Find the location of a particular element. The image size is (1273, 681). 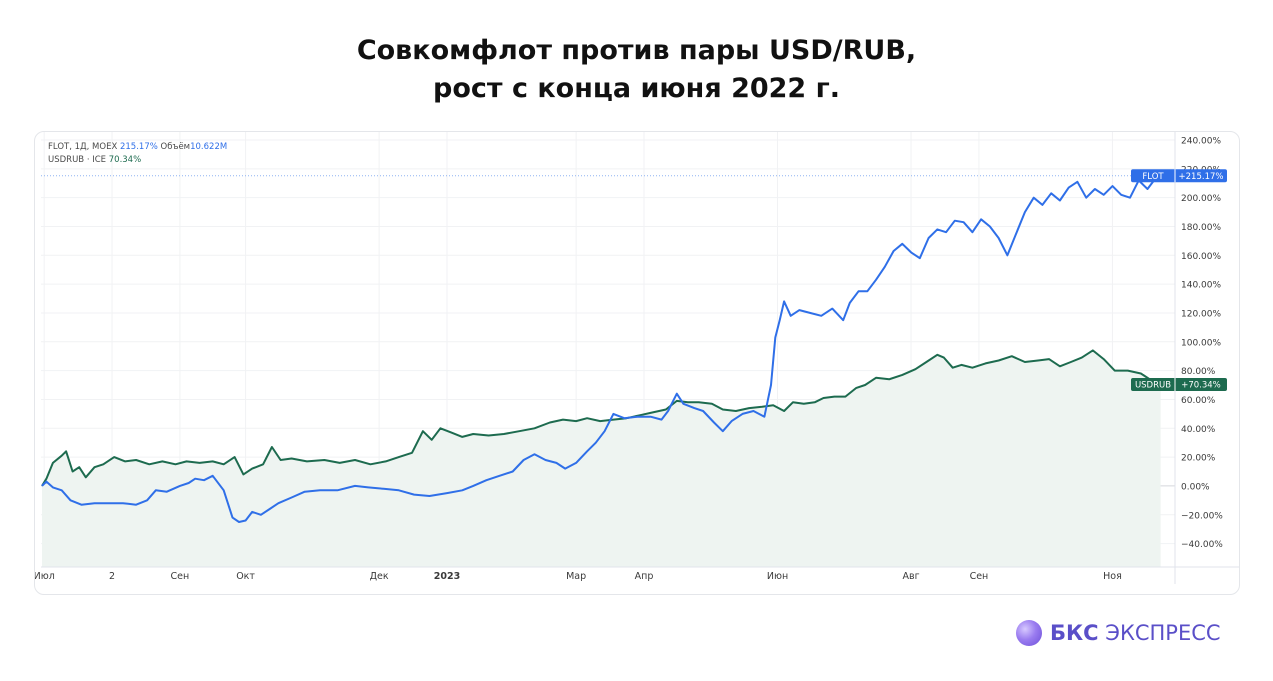

y-tick-label: 120.00% is located at coordinates (1201, 314).